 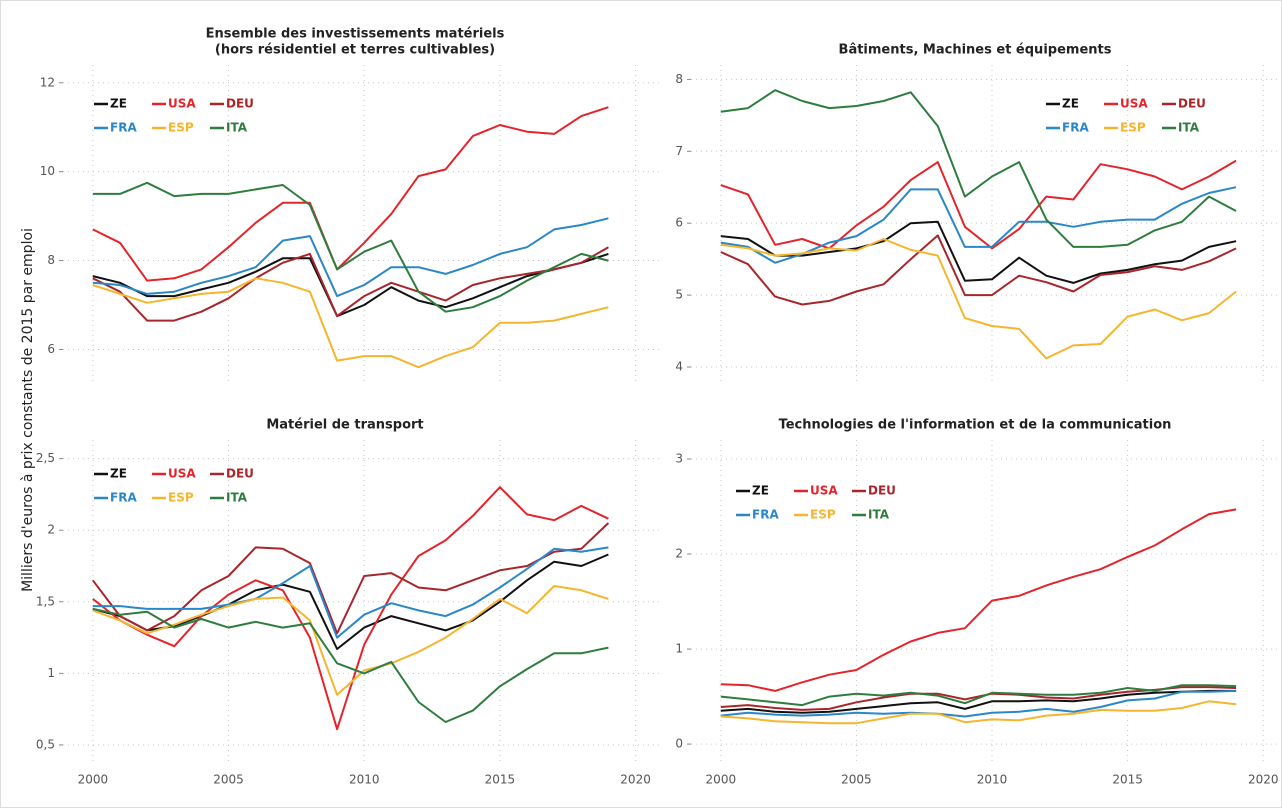 What do you see at coordinates (45, 601) in the screenshot?
I see `y-tick-label: 1,5` at bounding box center [45, 601].